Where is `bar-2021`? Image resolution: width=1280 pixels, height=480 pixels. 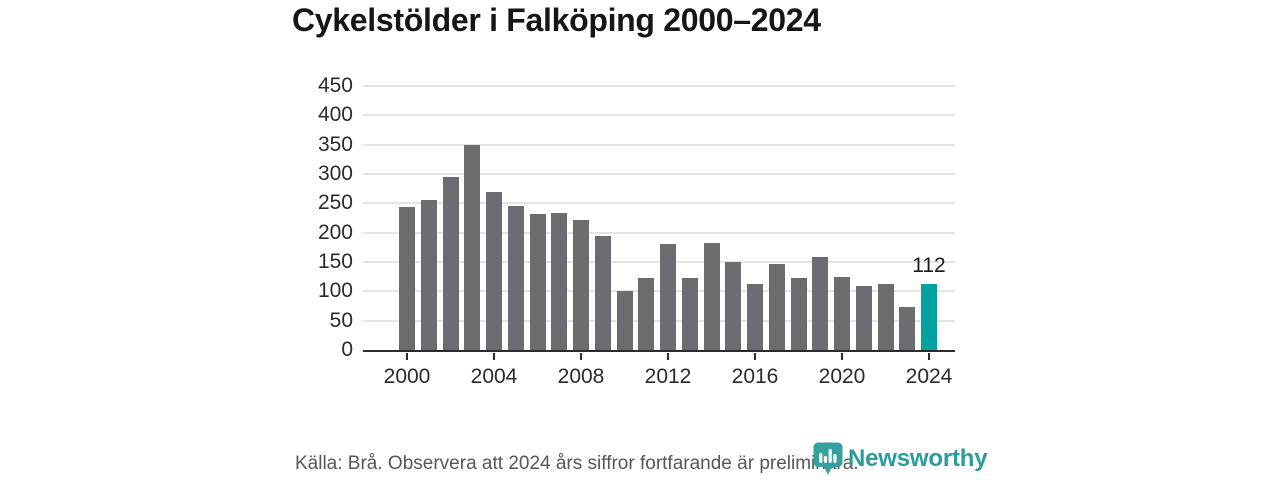 bar-2021 is located at coordinates (863, 318).